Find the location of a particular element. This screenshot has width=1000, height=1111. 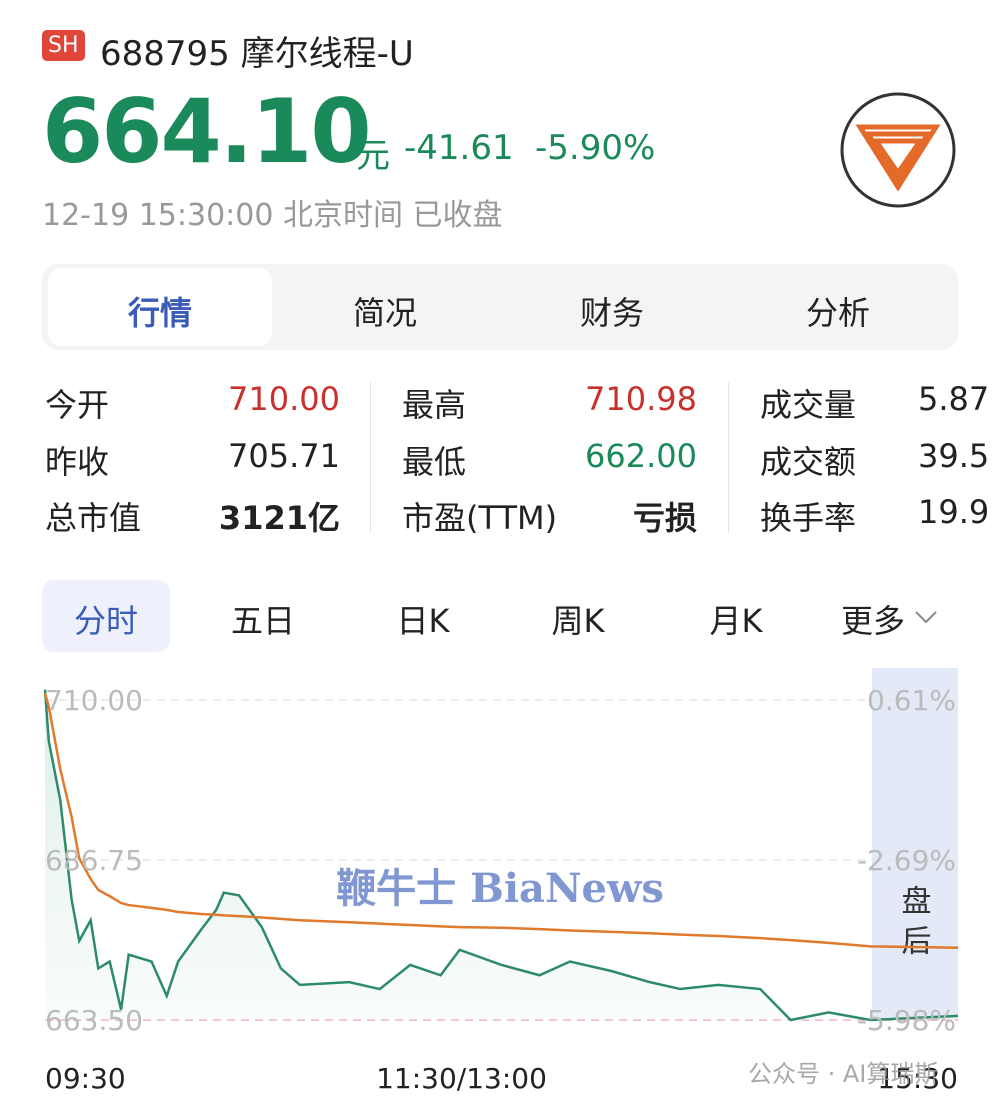

stock-title: 688795 摩尔线程-U is located at coordinates (257, 50).